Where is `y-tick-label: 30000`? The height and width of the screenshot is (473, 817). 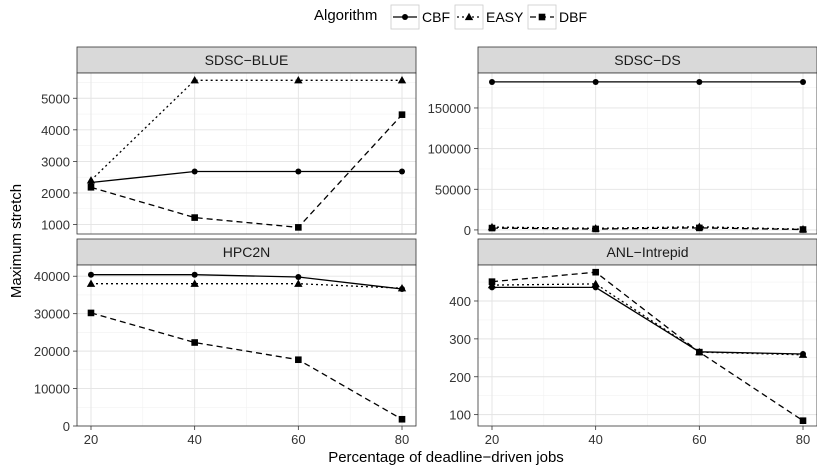
y-tick-label: 30000 is located at coordinates (52, 314).